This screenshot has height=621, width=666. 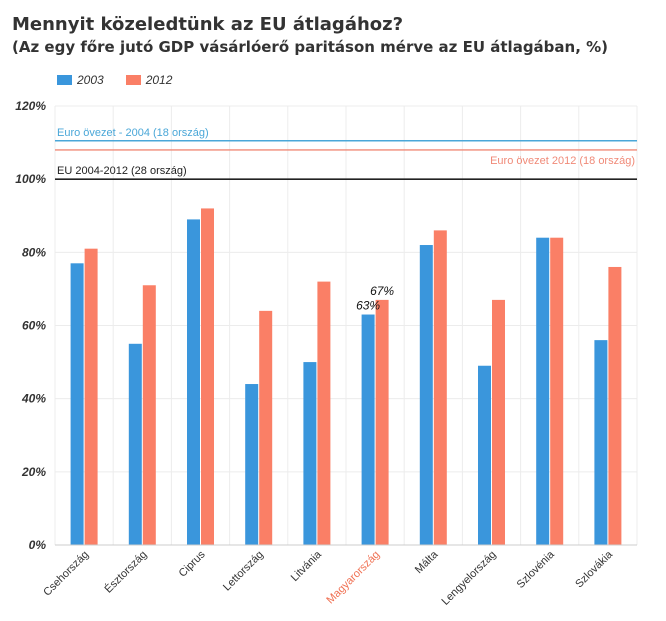 I want to click on x-tick-label: Litvánia, so click(x=307, y=566).